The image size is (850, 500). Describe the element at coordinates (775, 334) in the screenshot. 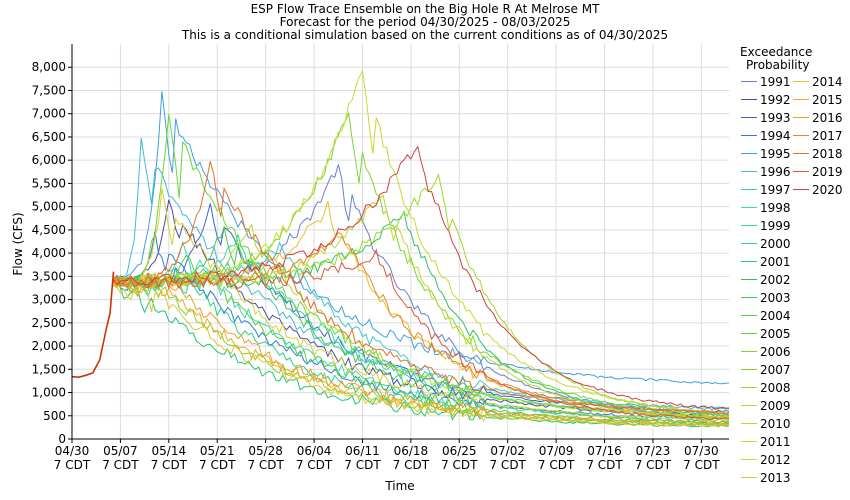

I see `legend-label: 2005` at that location.